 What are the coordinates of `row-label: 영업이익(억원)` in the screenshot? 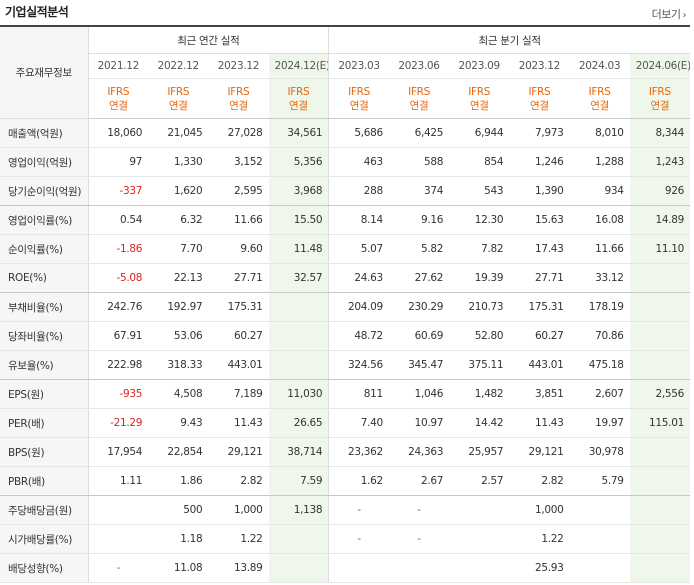 It's located at (44, 162).